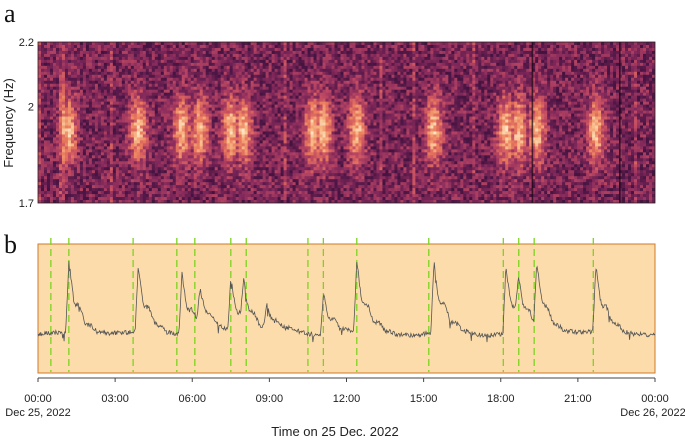 This screenshot has width=685, height=440. What do you see at coordinates (26, 204) in the screenshot?
I see `y-tick-label: 1.7` at bounding box center [26, 204].